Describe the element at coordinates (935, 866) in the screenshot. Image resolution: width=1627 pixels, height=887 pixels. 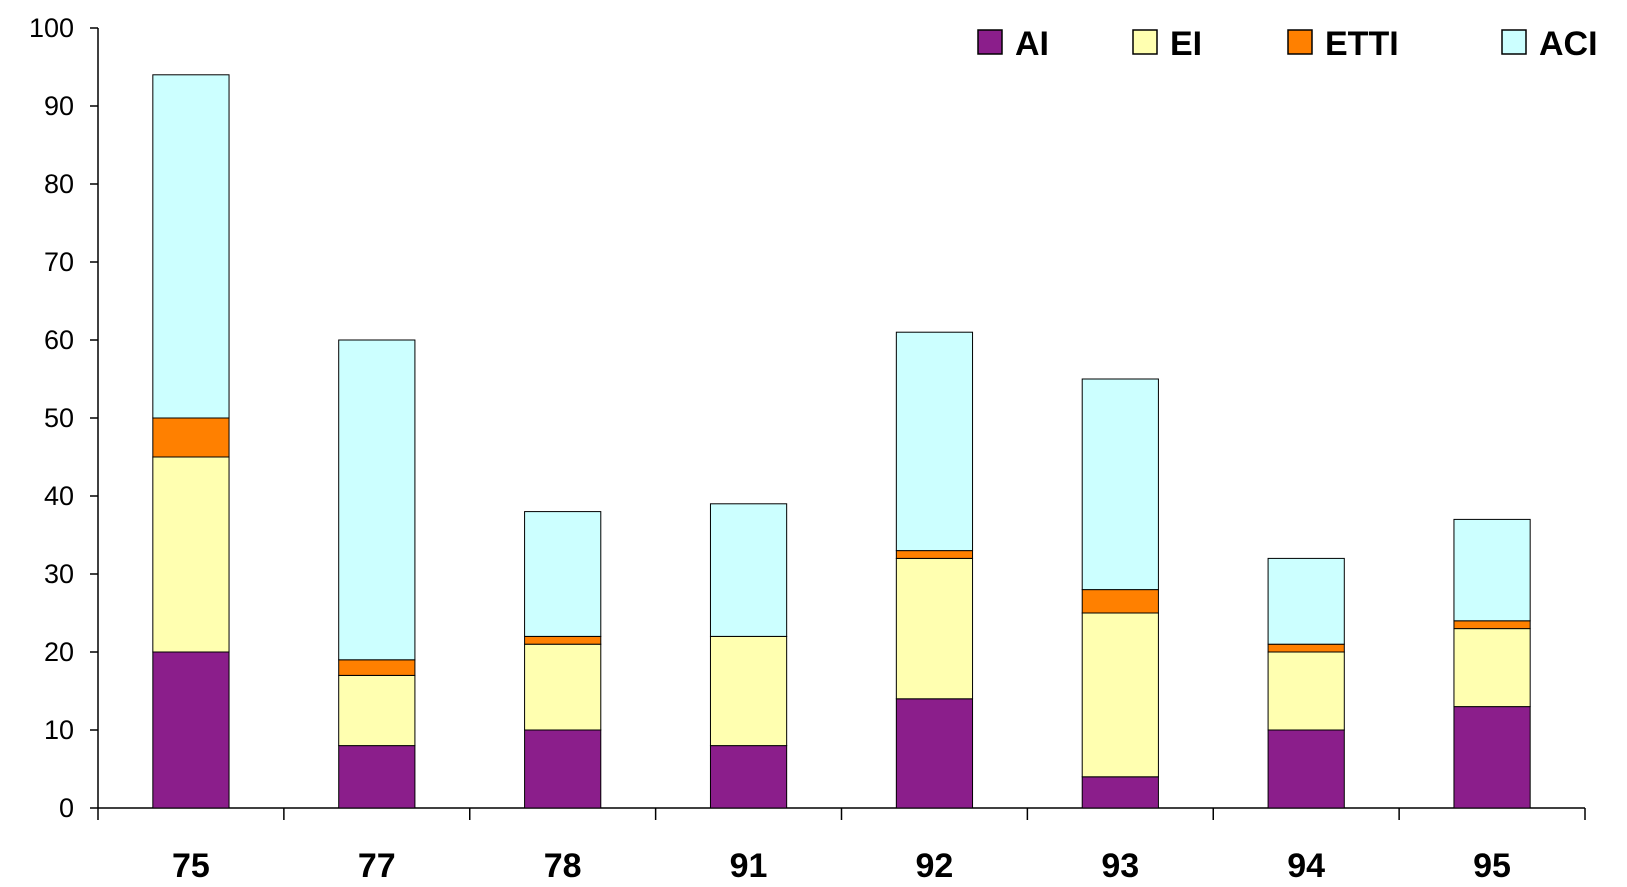
I see `x-tick-label: 92` at that location.